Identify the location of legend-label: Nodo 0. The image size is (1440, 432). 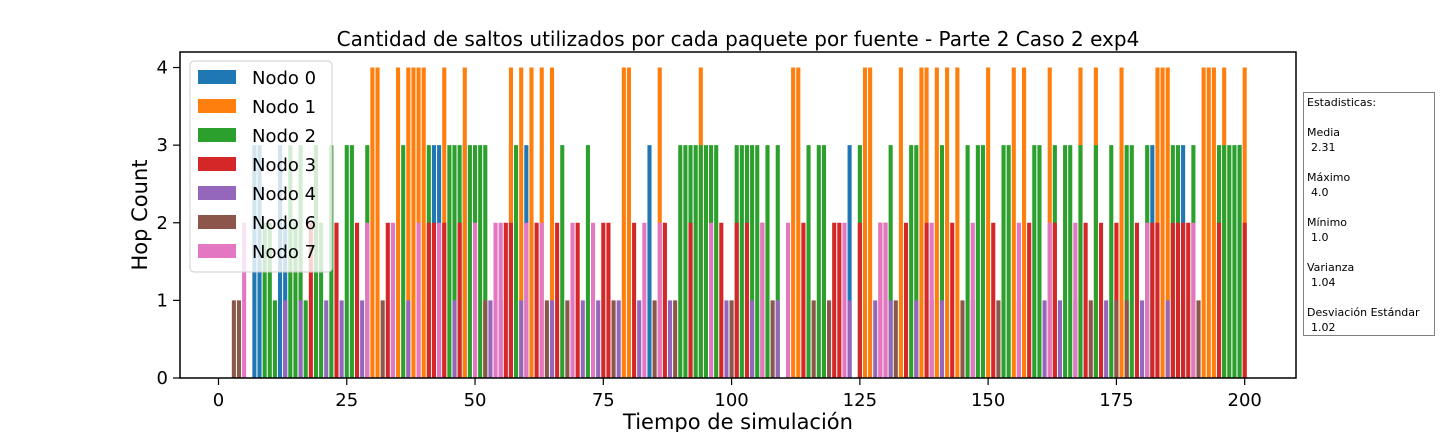
(284, 78).